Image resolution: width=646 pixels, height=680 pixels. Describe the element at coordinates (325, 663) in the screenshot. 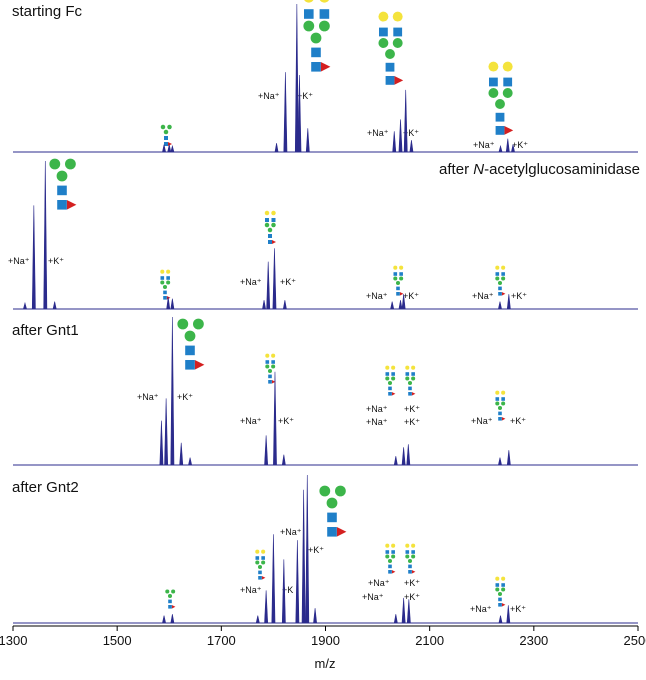

I see `x-axis-label: m/z` at that location.